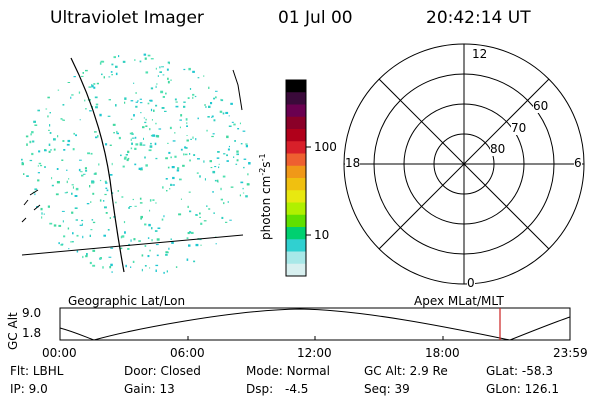  Describe the element at coordinates (32, 313) in the screenshot. I see `altitude-ytick-high: 9.0` at that location.